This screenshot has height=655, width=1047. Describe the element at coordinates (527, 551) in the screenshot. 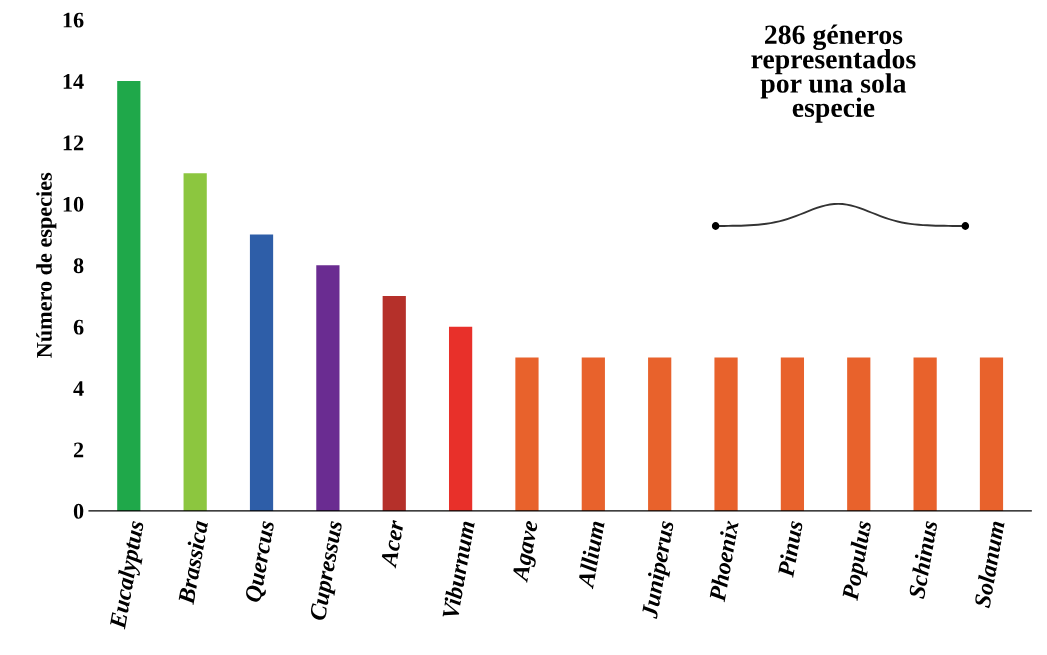

I see `x-tick-label: Agave` at that location.